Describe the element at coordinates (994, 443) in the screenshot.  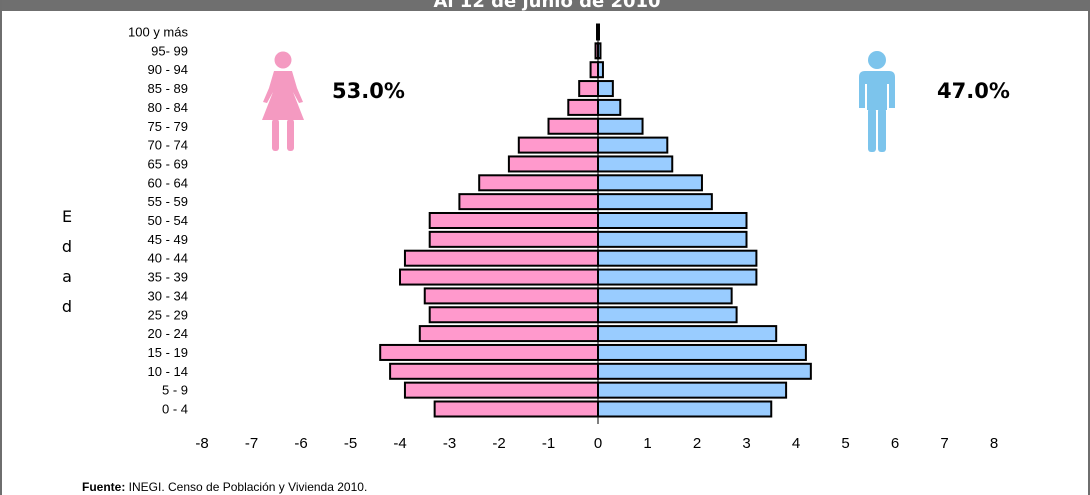
I see `x-tick-label: 8` at that location.